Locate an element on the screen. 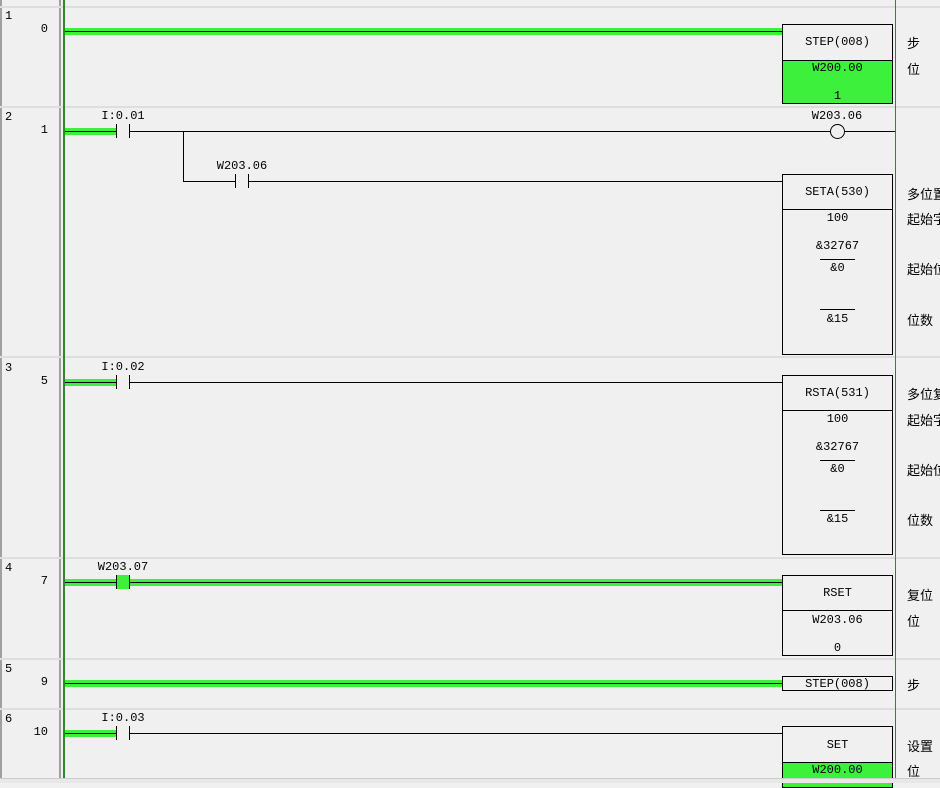  instruction-name: SETA(530) is located at coordinates (837, 192).